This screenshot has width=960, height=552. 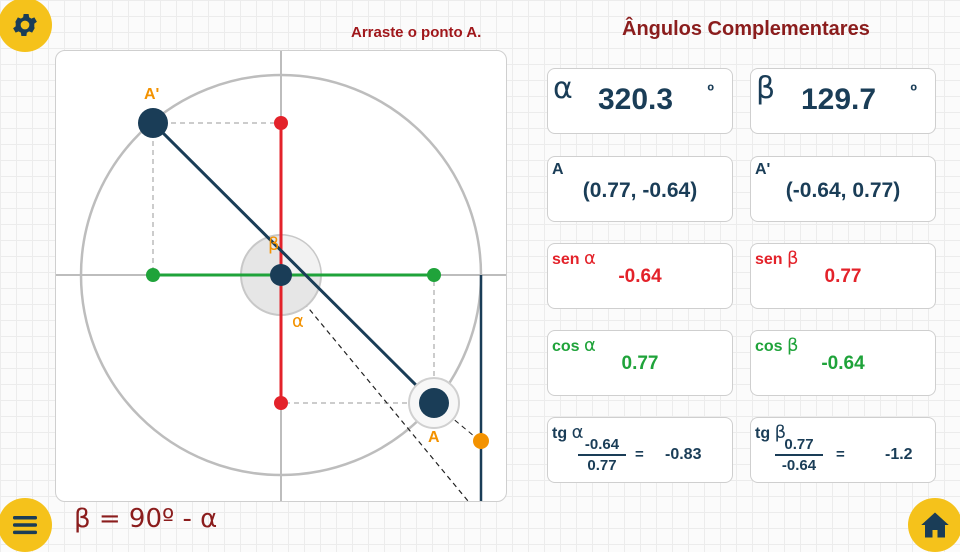 I want to click on menu-button, so click(x=26, y=525).